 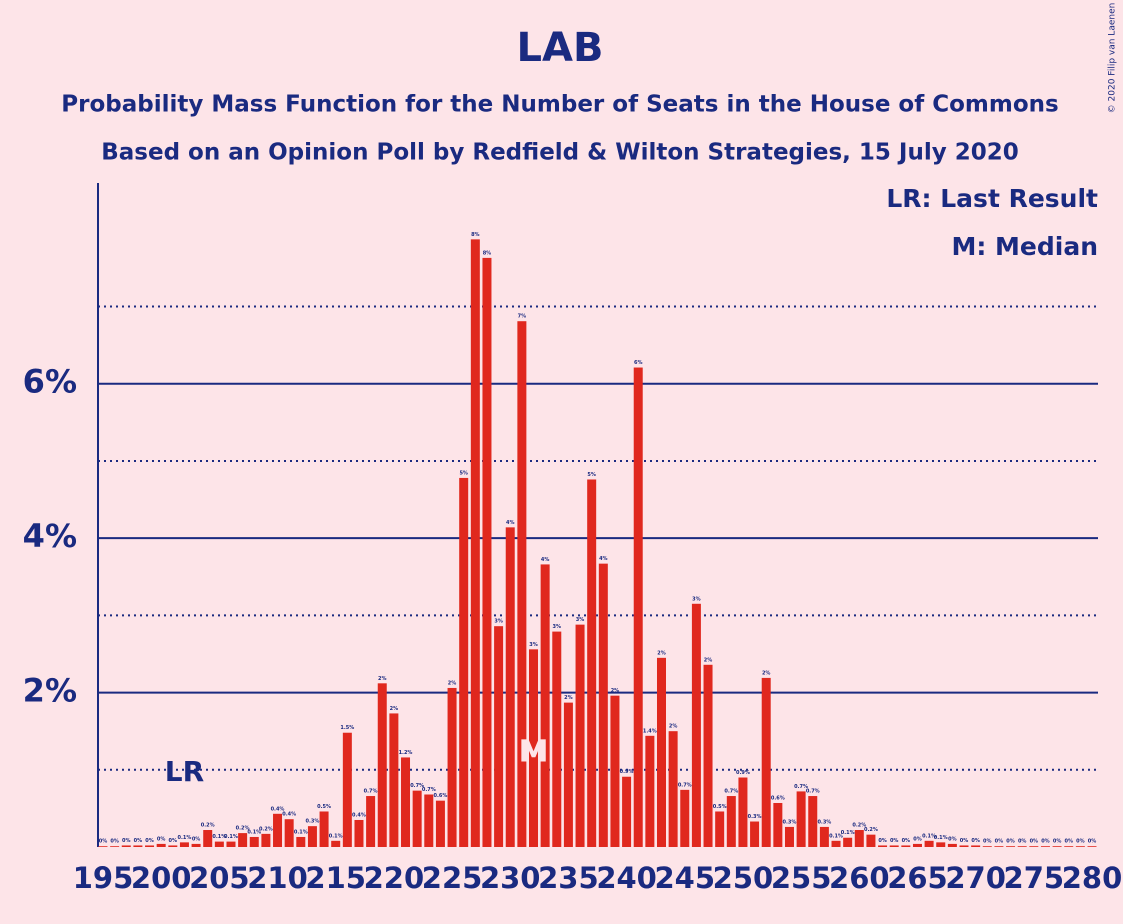 What do you see at coordinates (1034, 878) in the screenshot?
I see `x-tick-label: 275` at bounding box center [1034, 878].